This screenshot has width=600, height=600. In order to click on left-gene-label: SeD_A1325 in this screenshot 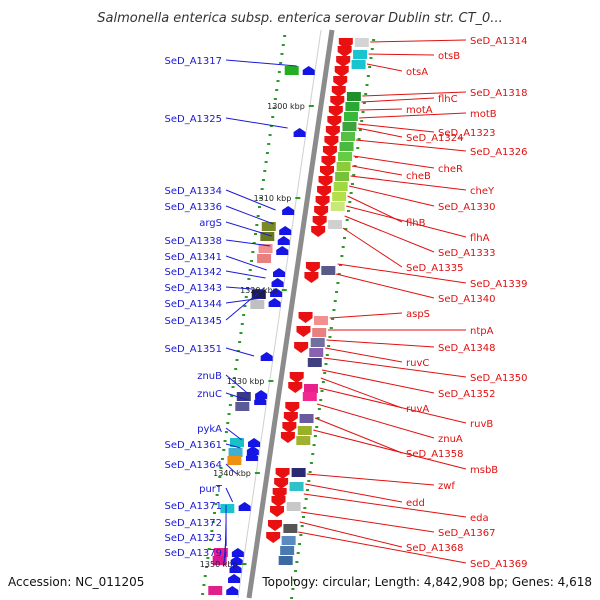, I will do `click(194, 119)`.